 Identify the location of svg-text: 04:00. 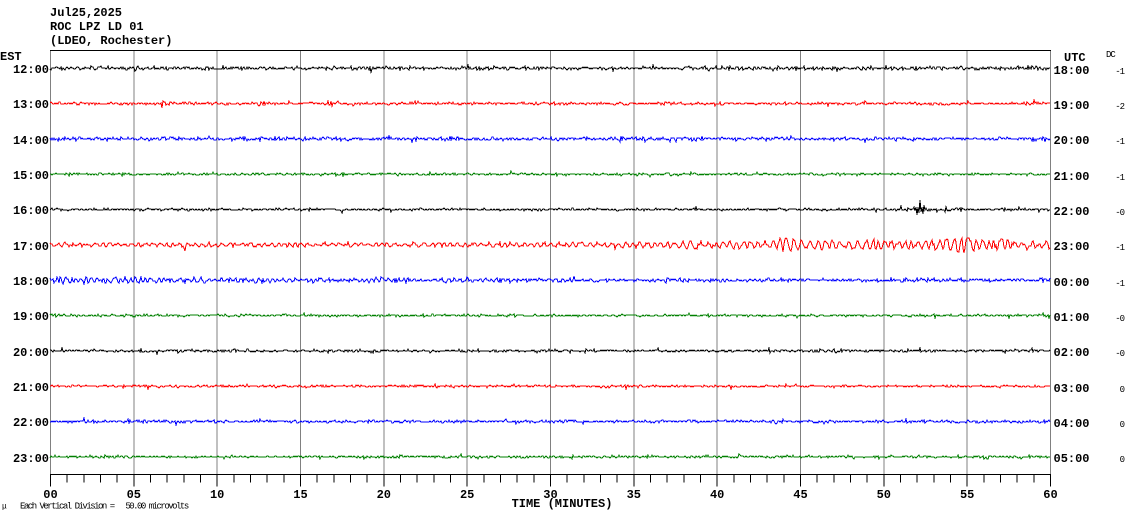
(1072, 424).